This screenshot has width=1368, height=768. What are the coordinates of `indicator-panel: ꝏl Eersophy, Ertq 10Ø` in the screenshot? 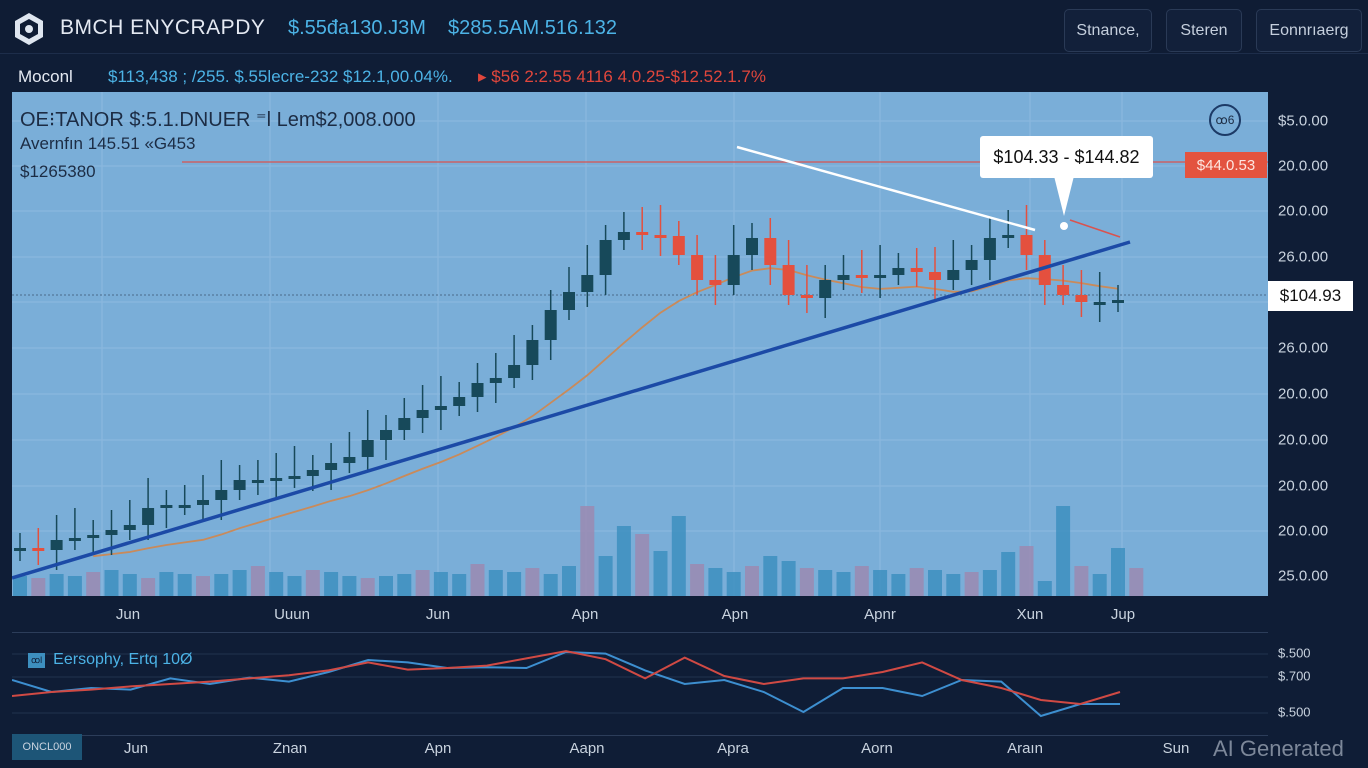 It's located at (639, 684).